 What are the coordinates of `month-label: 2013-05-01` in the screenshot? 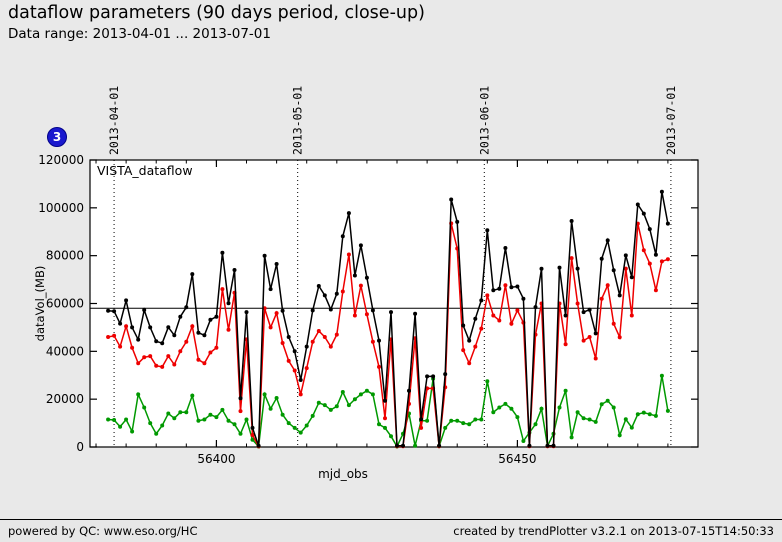 It's located at (298, 120).